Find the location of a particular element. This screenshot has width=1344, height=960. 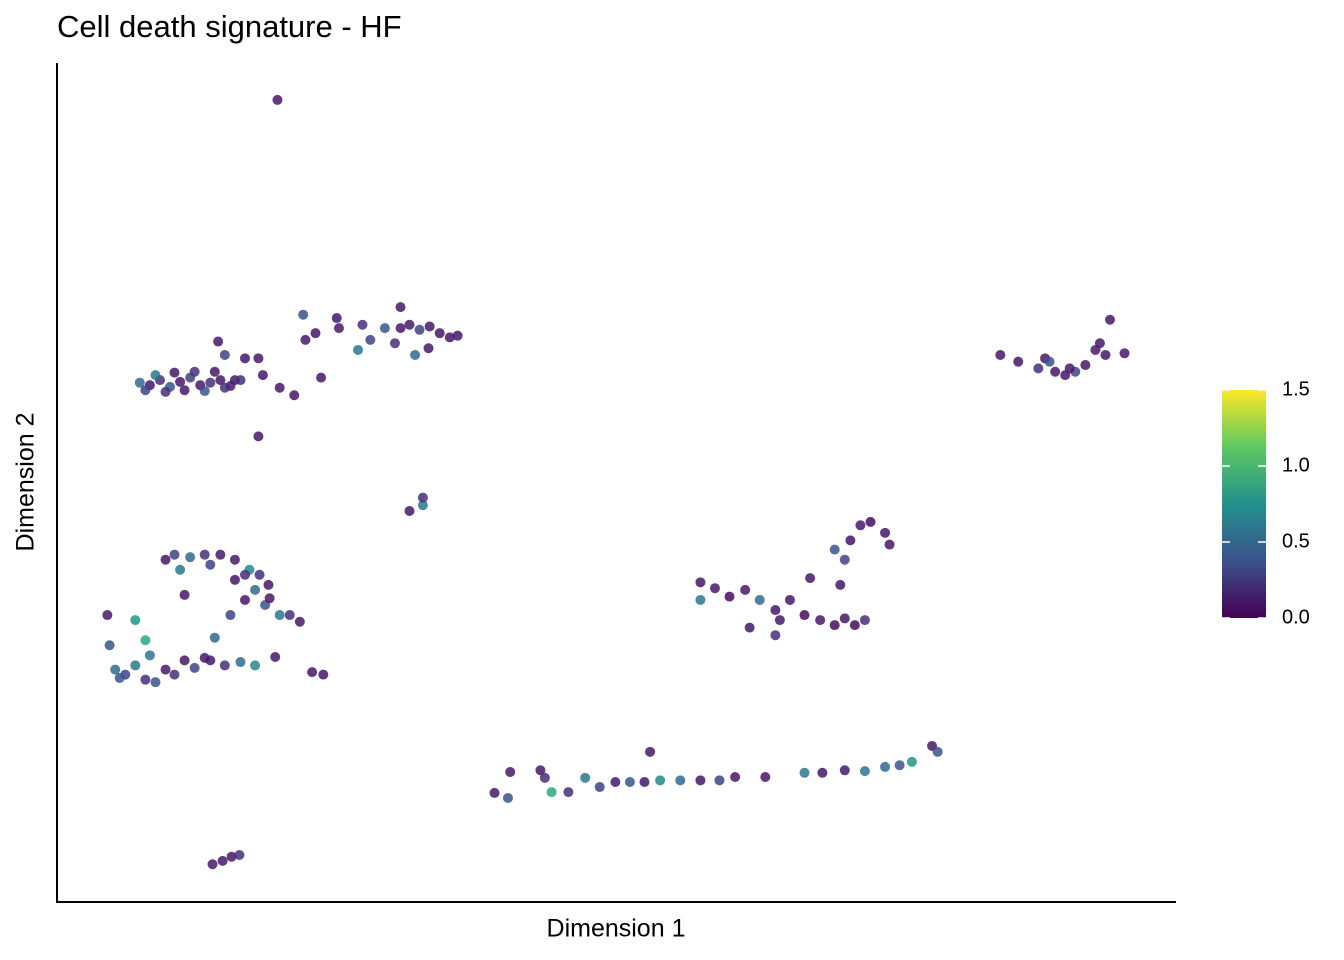

chart-title: Cell death signature - HF is located at coordinates (229, 26).